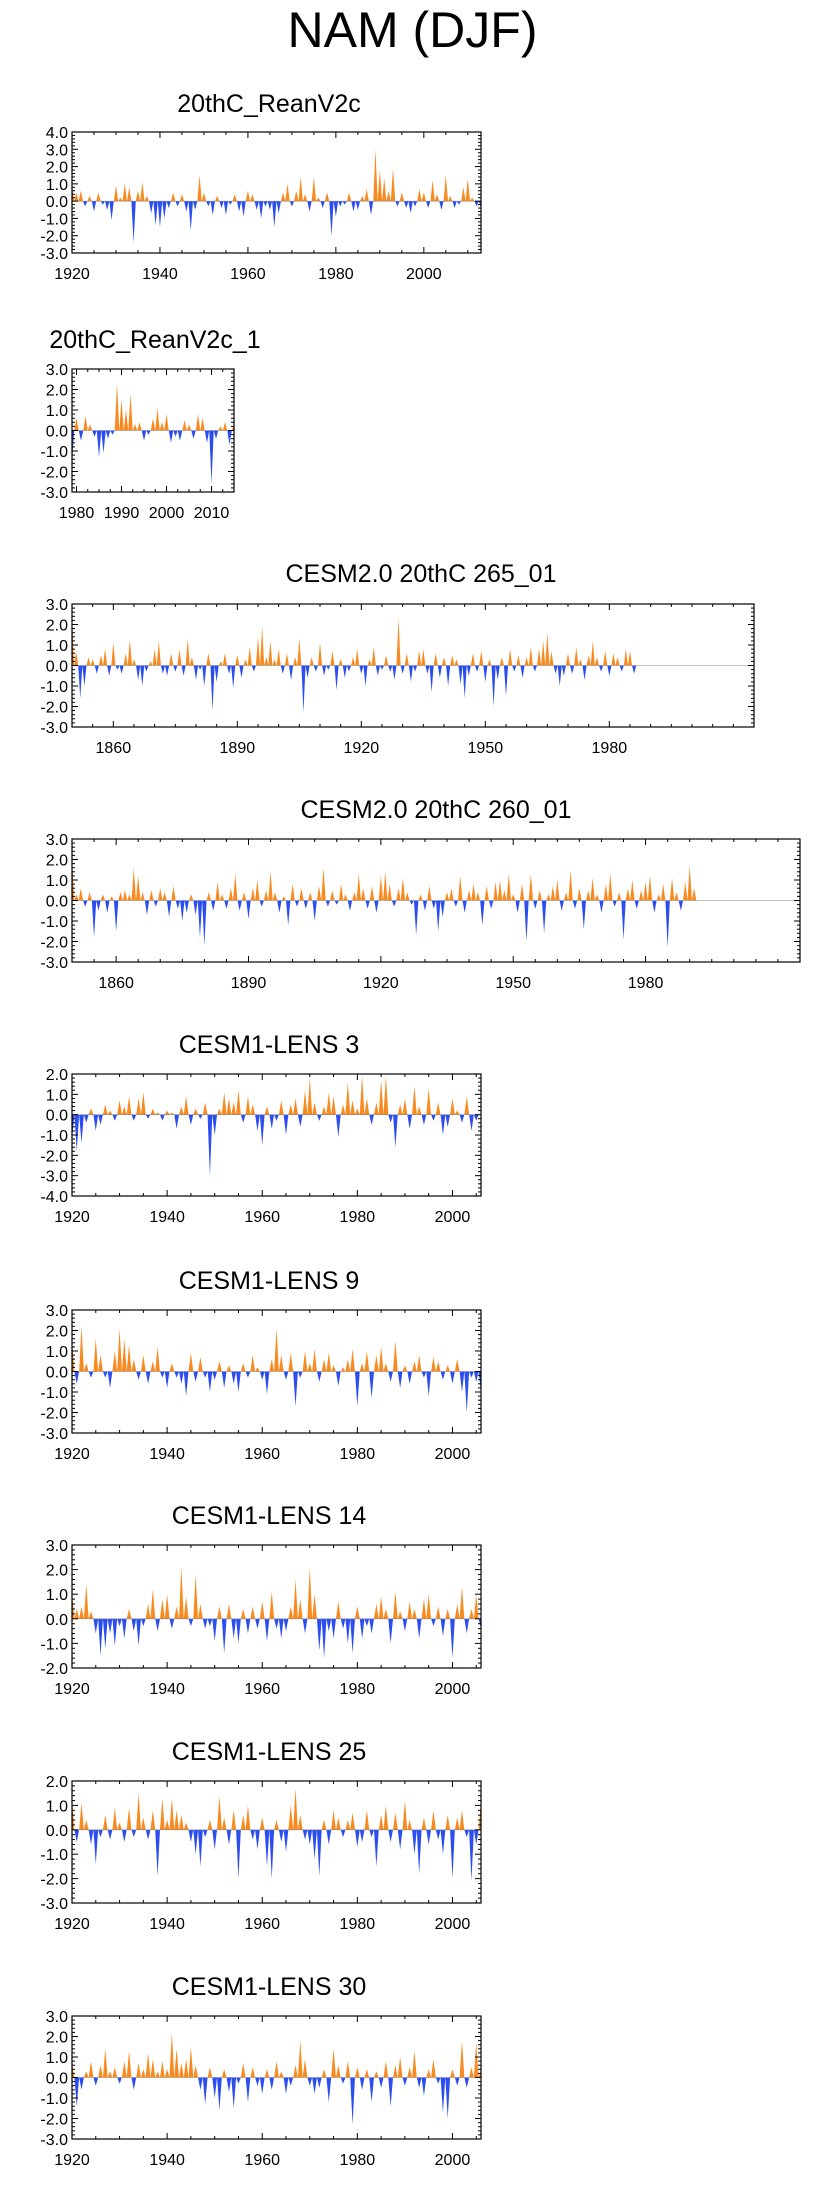 The height and width of the screenshot is (2189, 825). Describe the element at coordinates (154, 340) in the screenshot. I see `chart-title: 20thC_ReanV2c_1` at that location.